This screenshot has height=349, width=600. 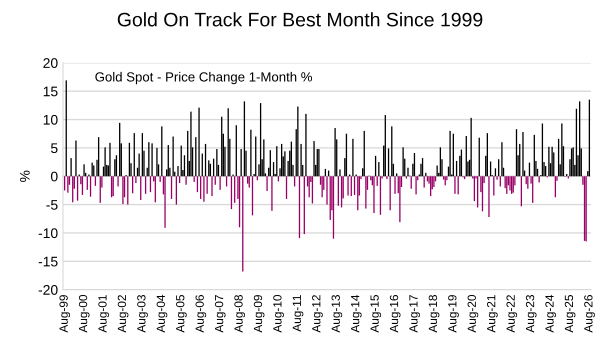 What do you see at coordinates (473, 313) in the screenshot?
I see `x-tick-label: Aug-20` at bounding box center [473, 313].